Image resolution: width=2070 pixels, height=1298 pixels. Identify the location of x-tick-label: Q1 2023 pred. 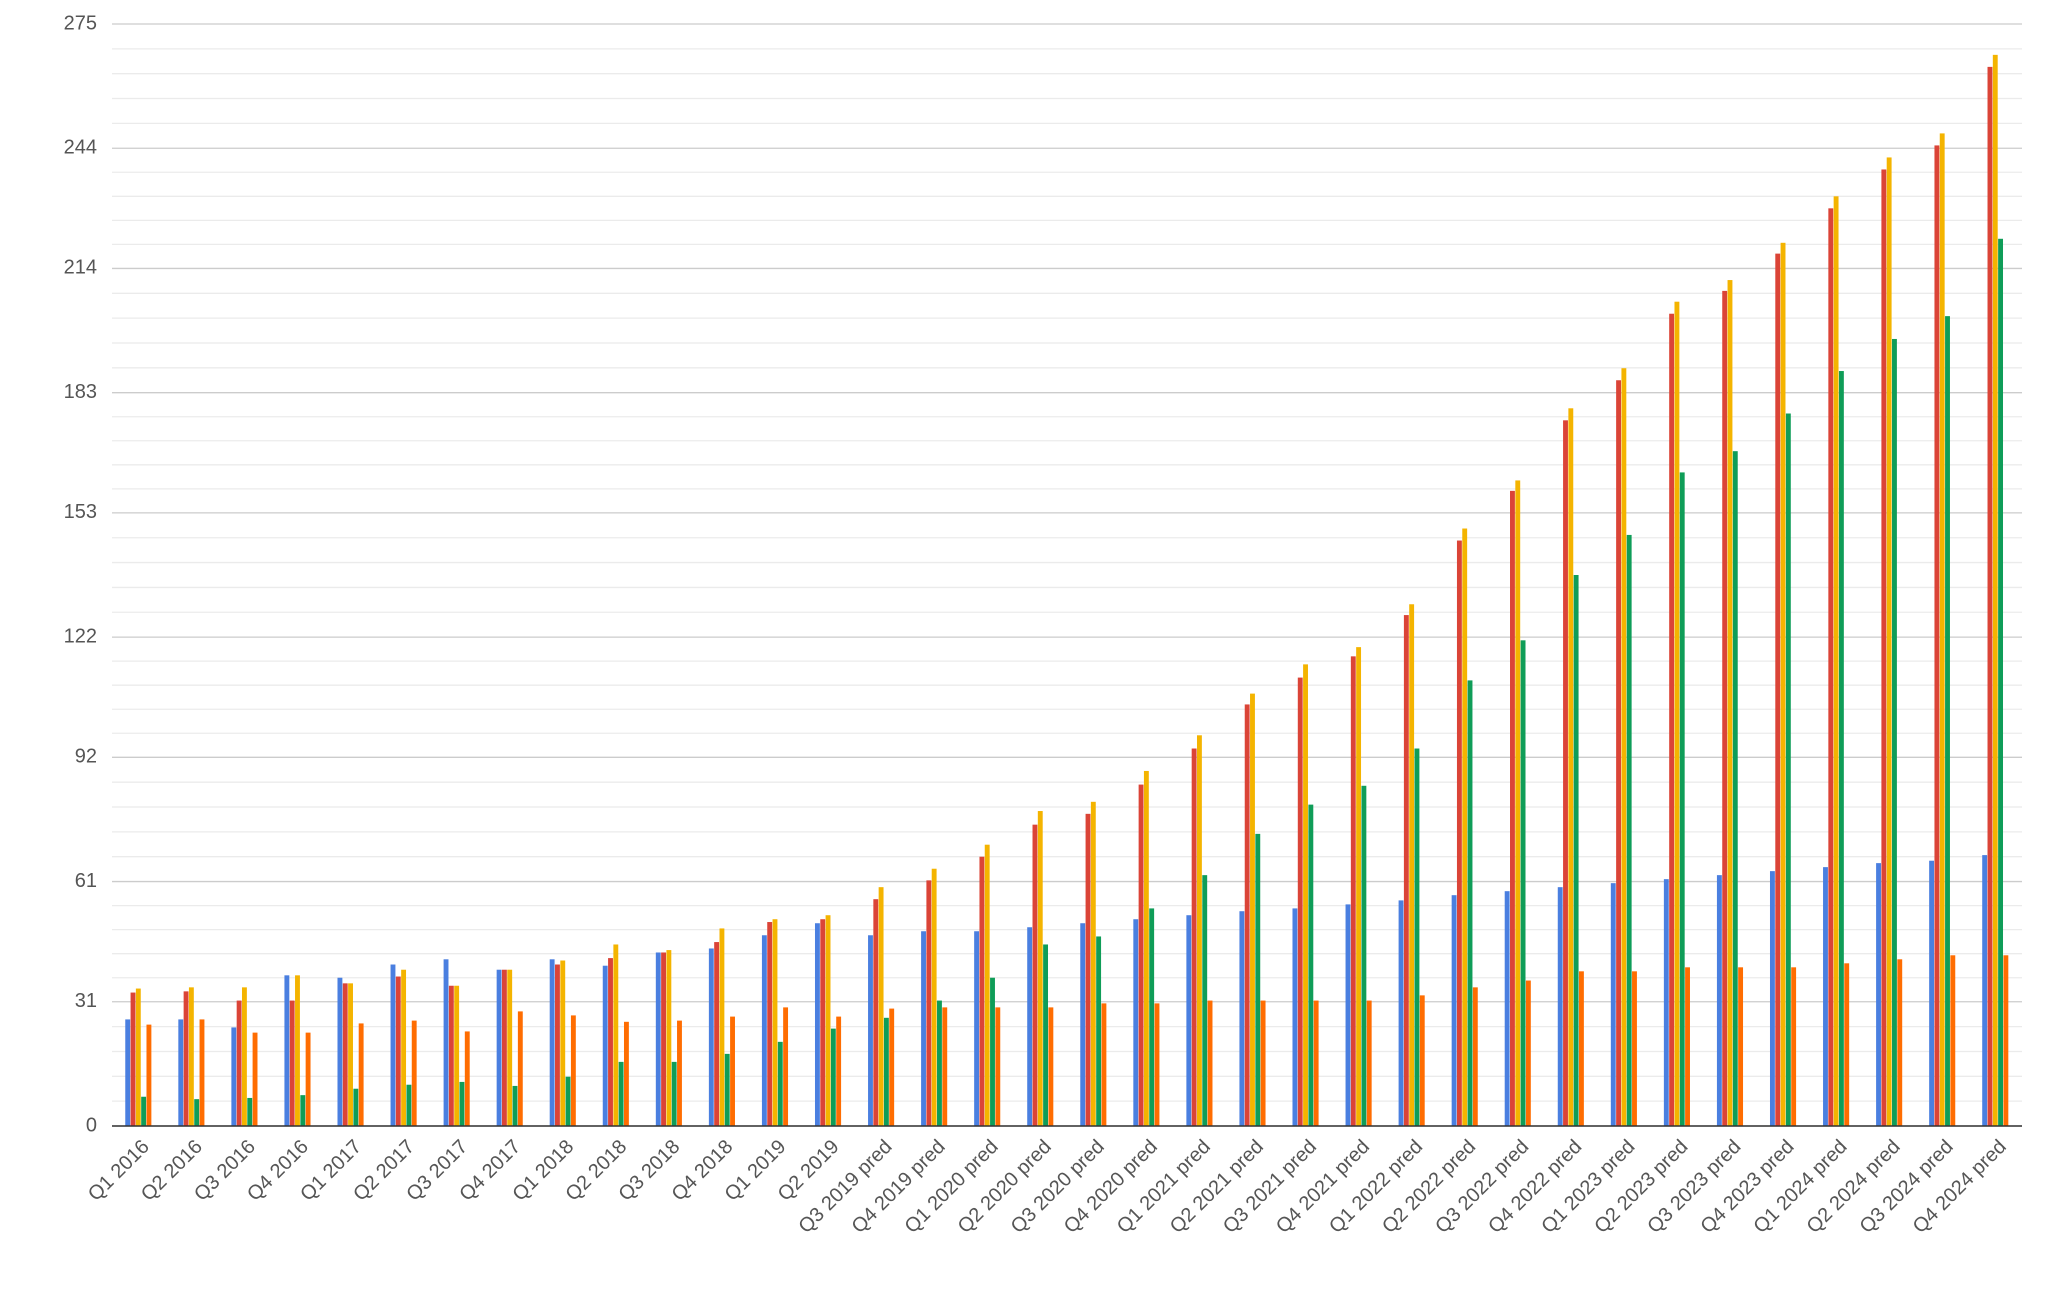
(1588, 1187).